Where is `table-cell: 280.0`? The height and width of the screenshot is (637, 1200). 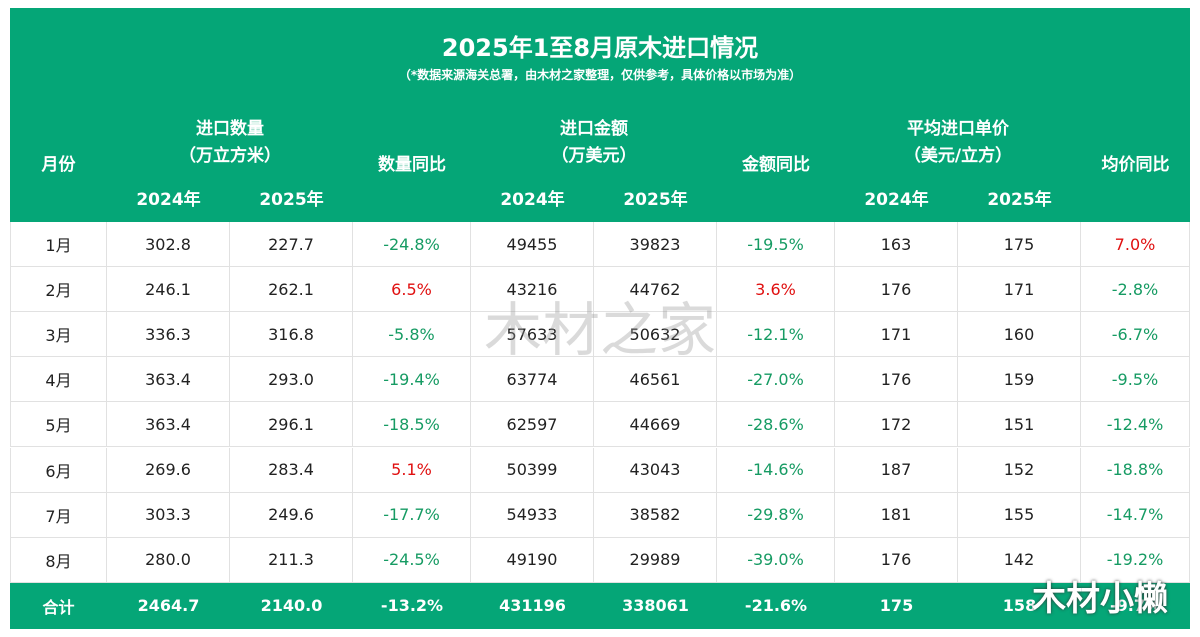 table-cell: 280.0 is located at coordinates (168, 560).